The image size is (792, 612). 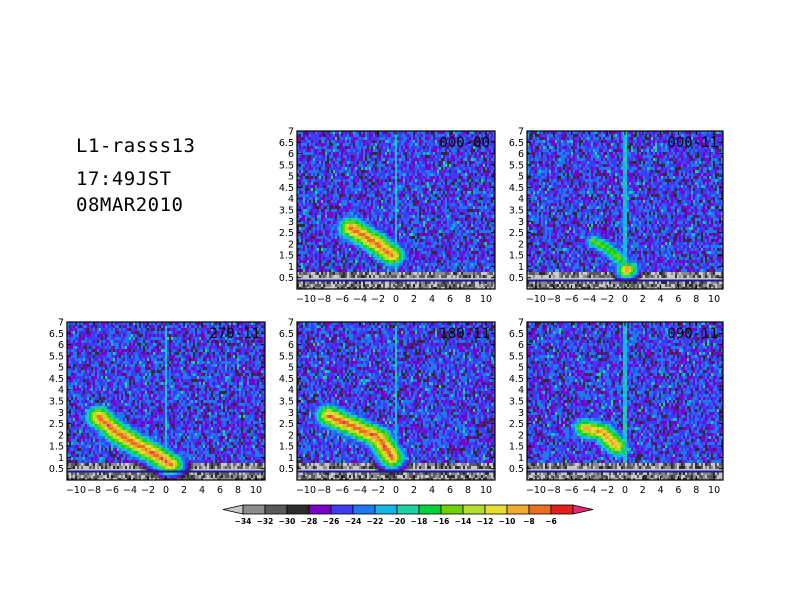 What do you see at coordinates (353, 521) in the screenshot?
I see `colorbar-label: −24` at bounding box center [353, 521].